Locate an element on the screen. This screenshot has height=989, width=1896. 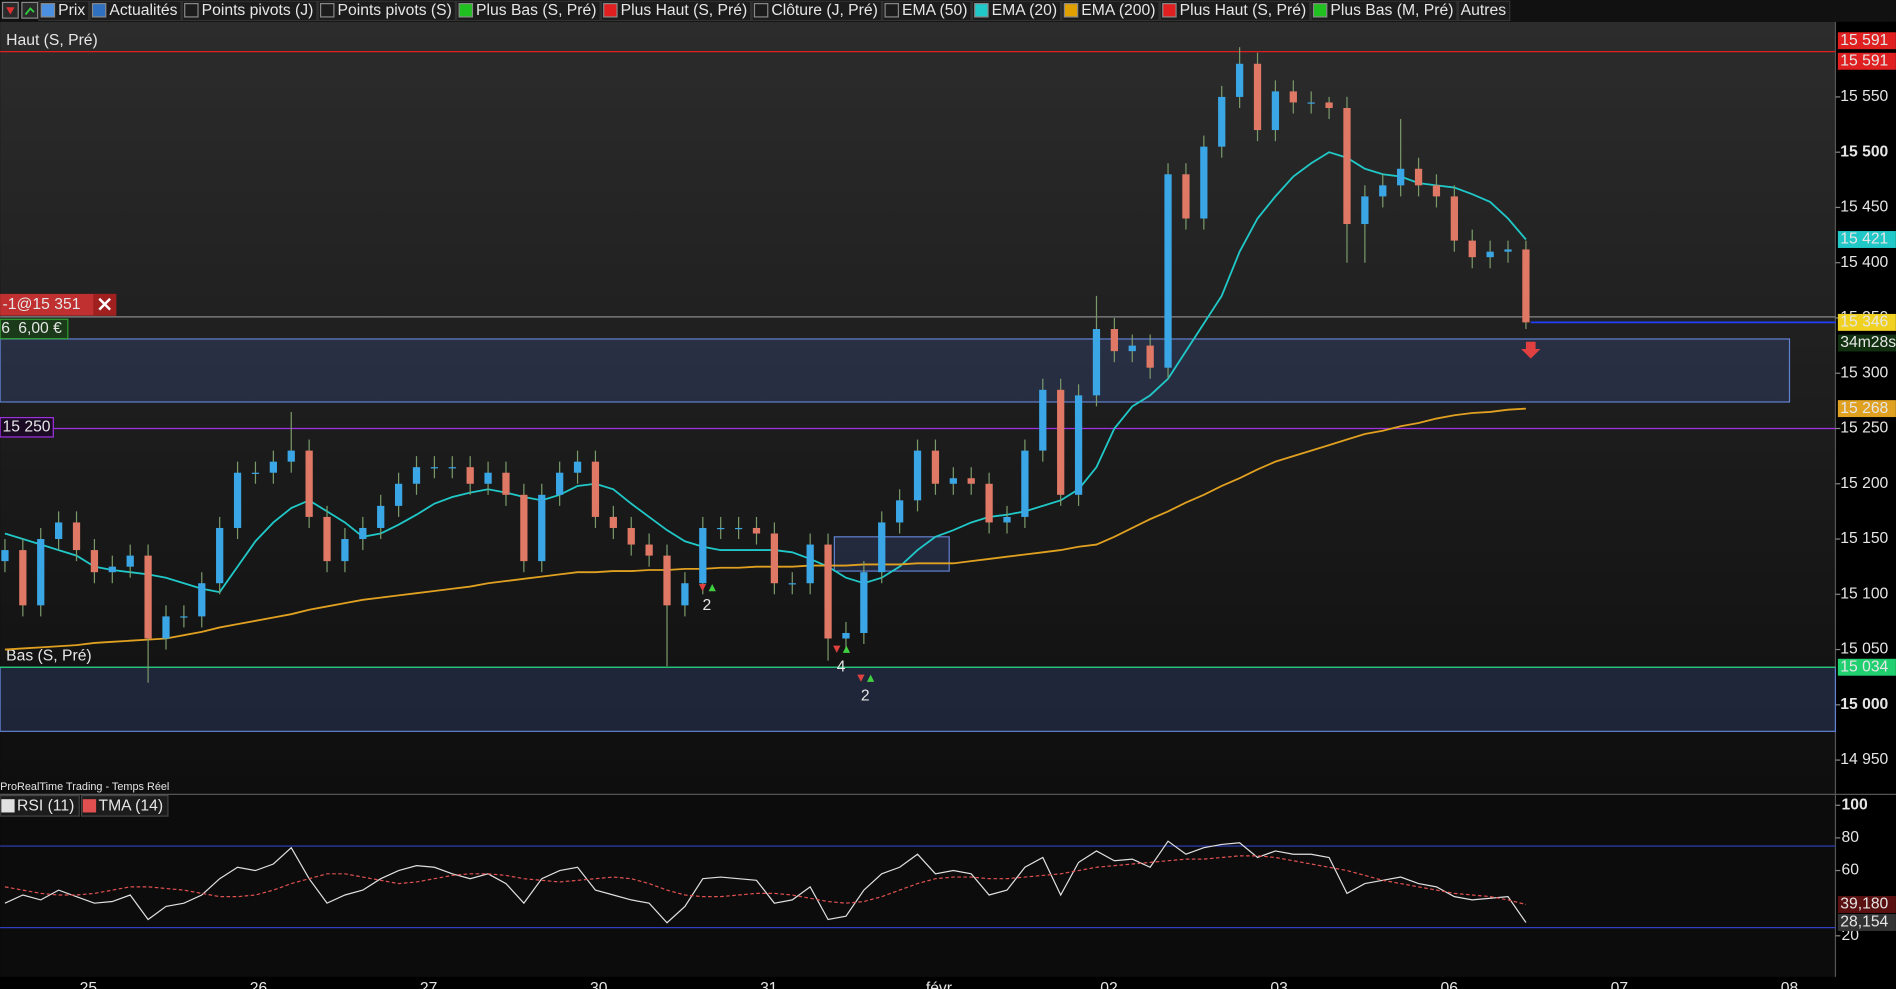
signal-up is located at coordinates (846, 649).